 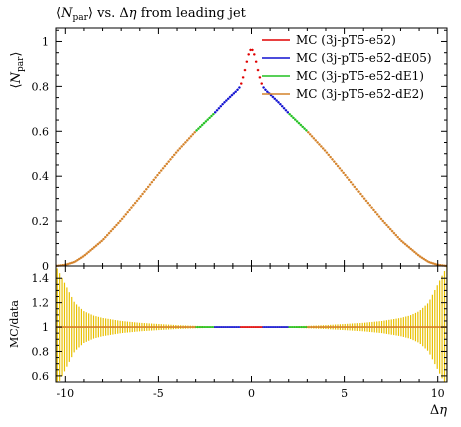 I want to click on x-tick-label: -10, so click(x=65, y=393).